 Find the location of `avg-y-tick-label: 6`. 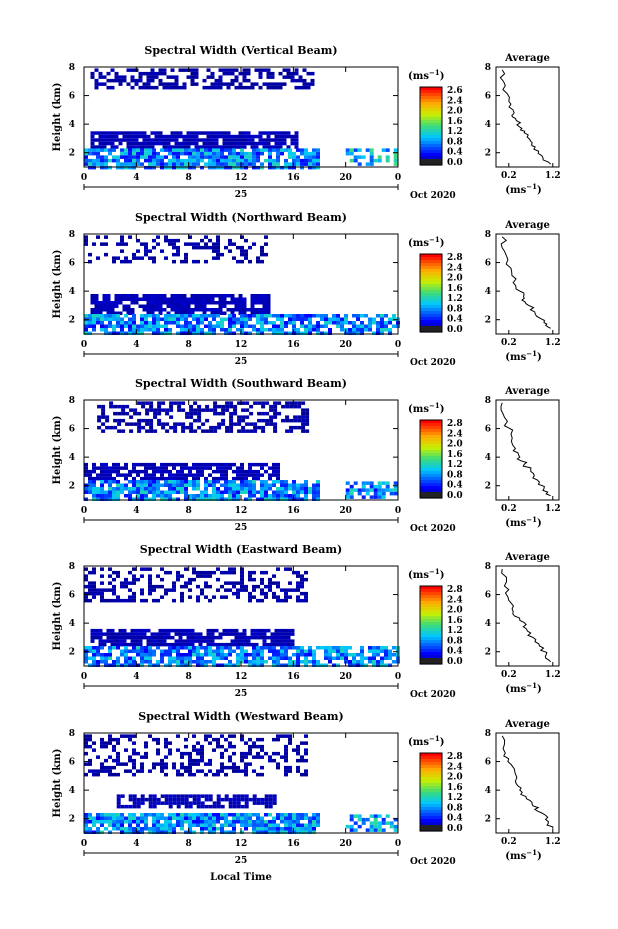

avg-y-tick-label: 6 is located at coordinates (488, 97).